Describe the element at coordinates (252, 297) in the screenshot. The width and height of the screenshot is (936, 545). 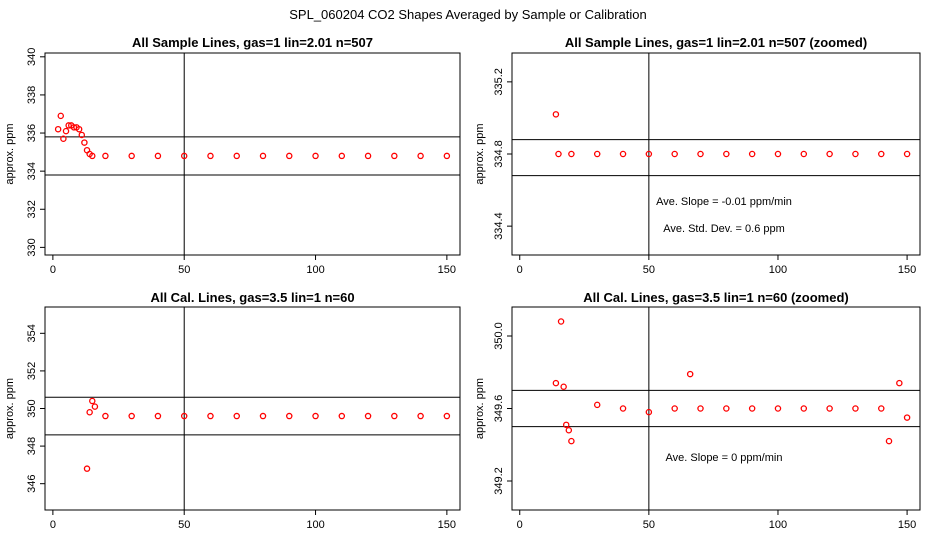
I see `chart-title: All Cal. Lines, gas=3.5 lin=1 n=60` at that location.